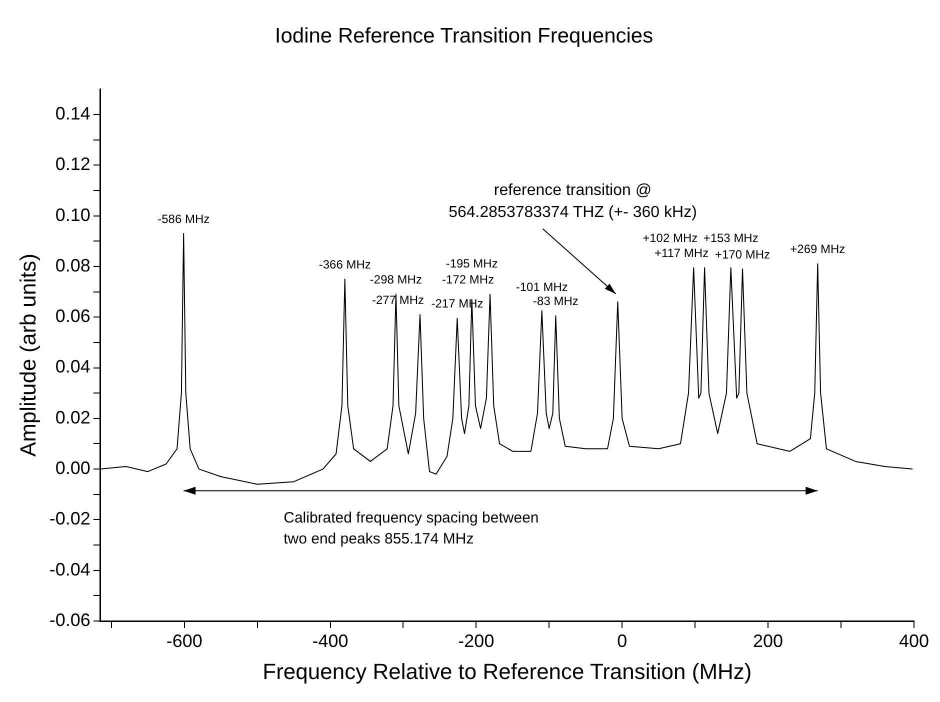  Describe the element at coordinates (69, 518) in the screenshot. I see `y-tick-label: -0.02` at that location.